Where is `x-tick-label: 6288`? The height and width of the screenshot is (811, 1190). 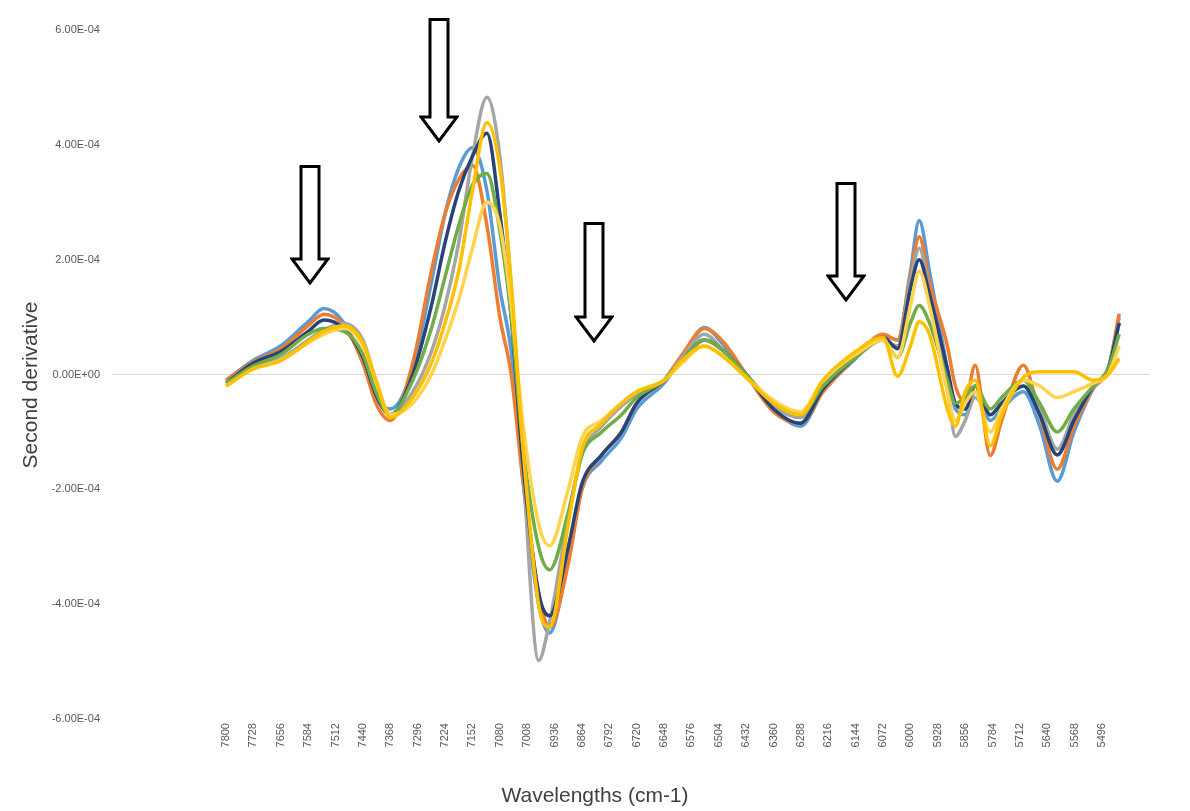
x-tick-label: 6288 is located at coordinates (799, 735).